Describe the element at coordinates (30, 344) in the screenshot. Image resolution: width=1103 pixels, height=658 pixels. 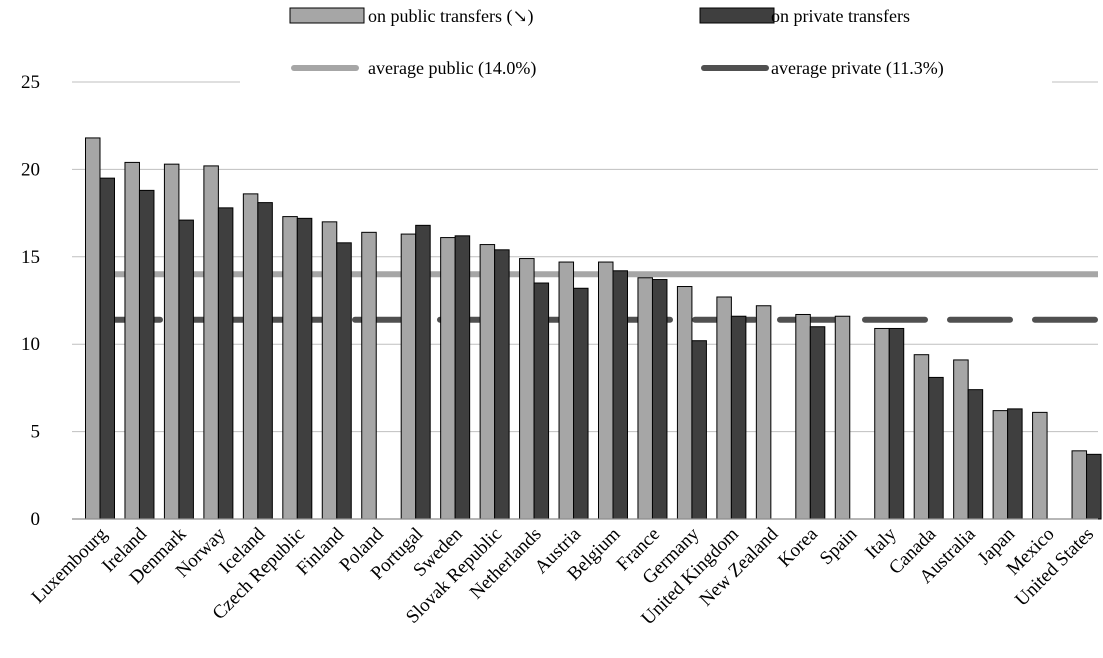
I see `y-tick-label: 10` at that location.